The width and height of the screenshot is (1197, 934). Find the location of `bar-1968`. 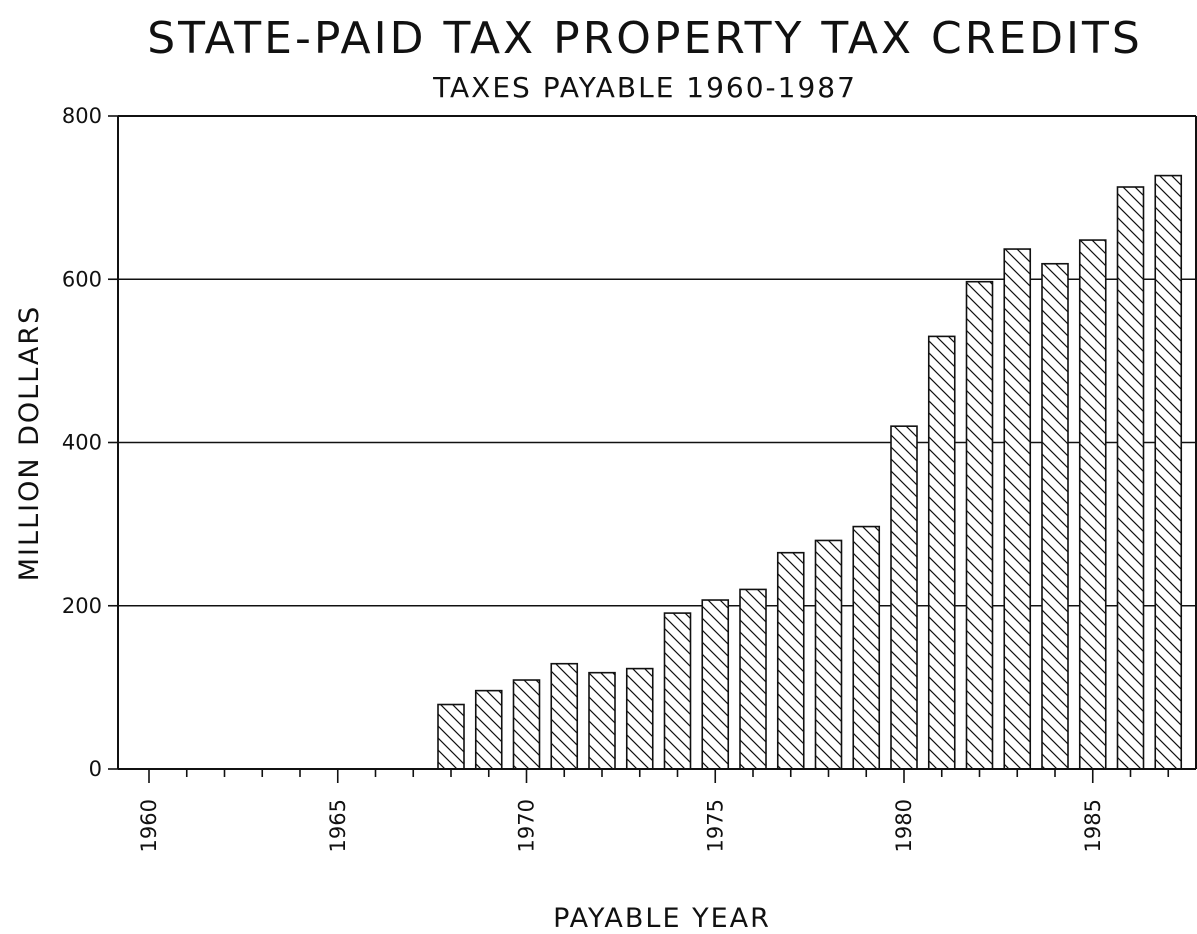

bar-1968 is located at coordinates (451, 736).